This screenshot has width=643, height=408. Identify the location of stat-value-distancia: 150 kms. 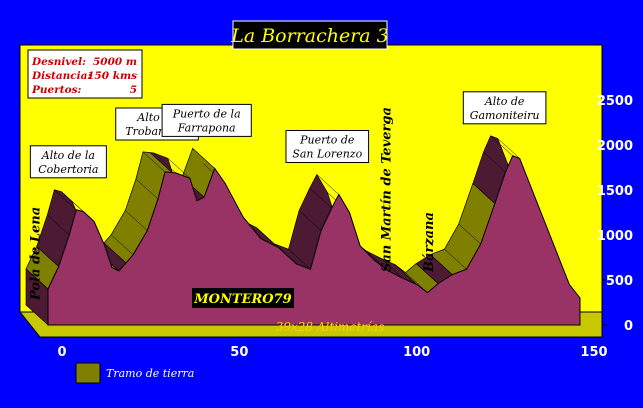
(112, 76).